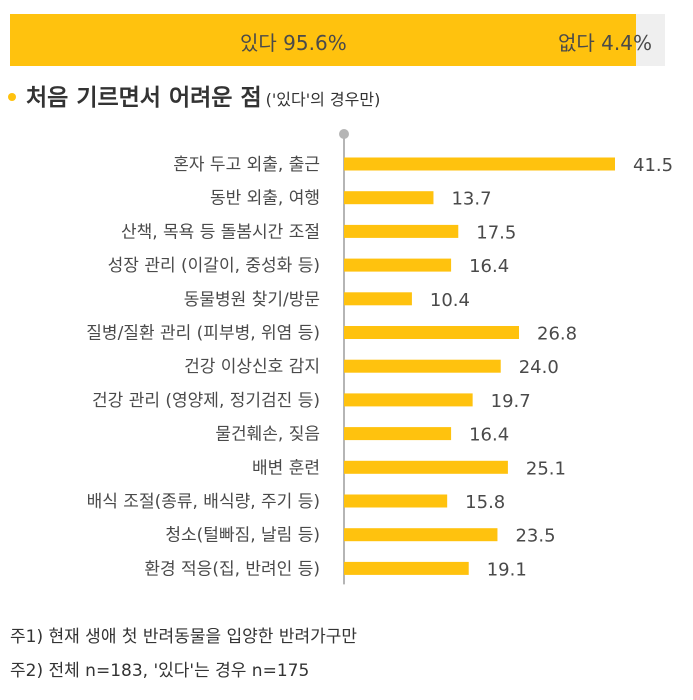 Image resolution: width=693 pixels, height=700 pixels. Describe the element at coordinates (206, 401) in the screenshot. I see `category-label: 건강 관리 (영양제, 정기검진 등)` at that location.